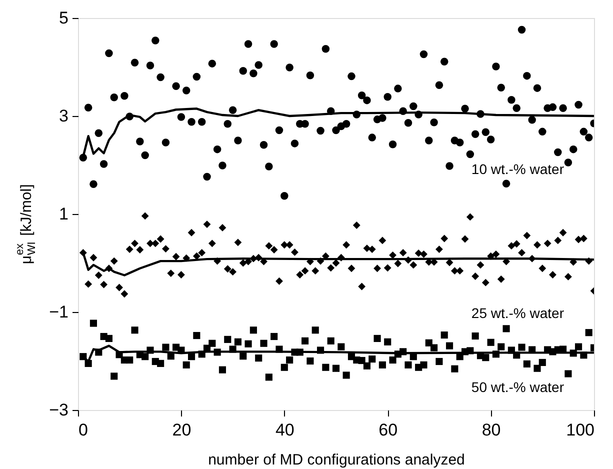 The width and height of the screenshot is (613, 469). I want to click on x-tick-label: 100, so click(580, 430).